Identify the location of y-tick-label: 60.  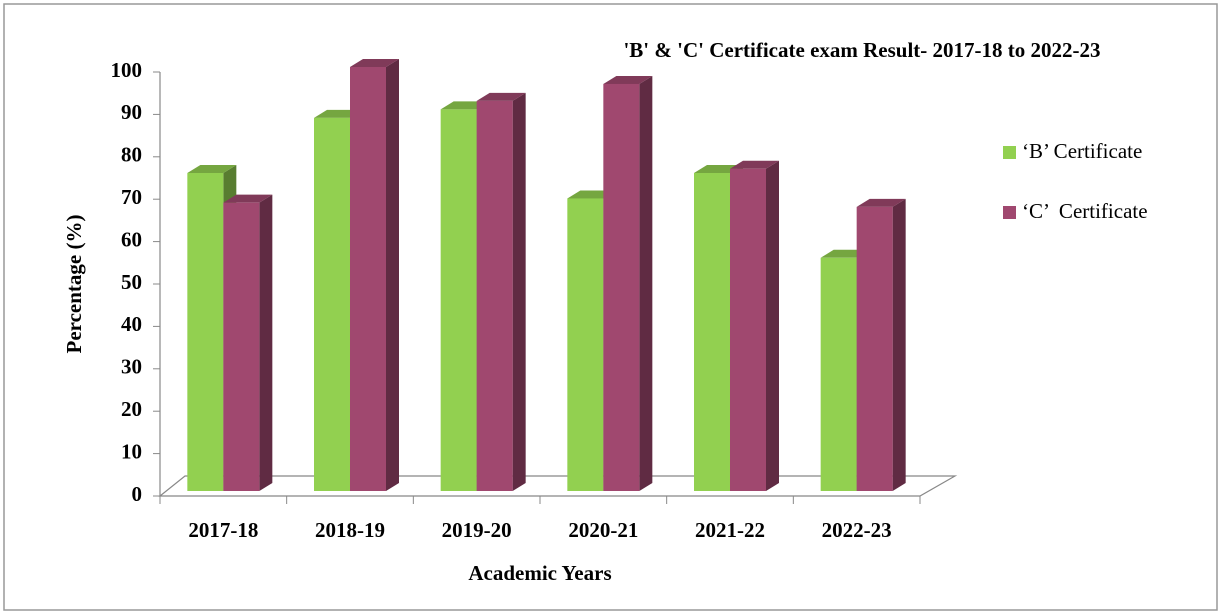
(131, 239).